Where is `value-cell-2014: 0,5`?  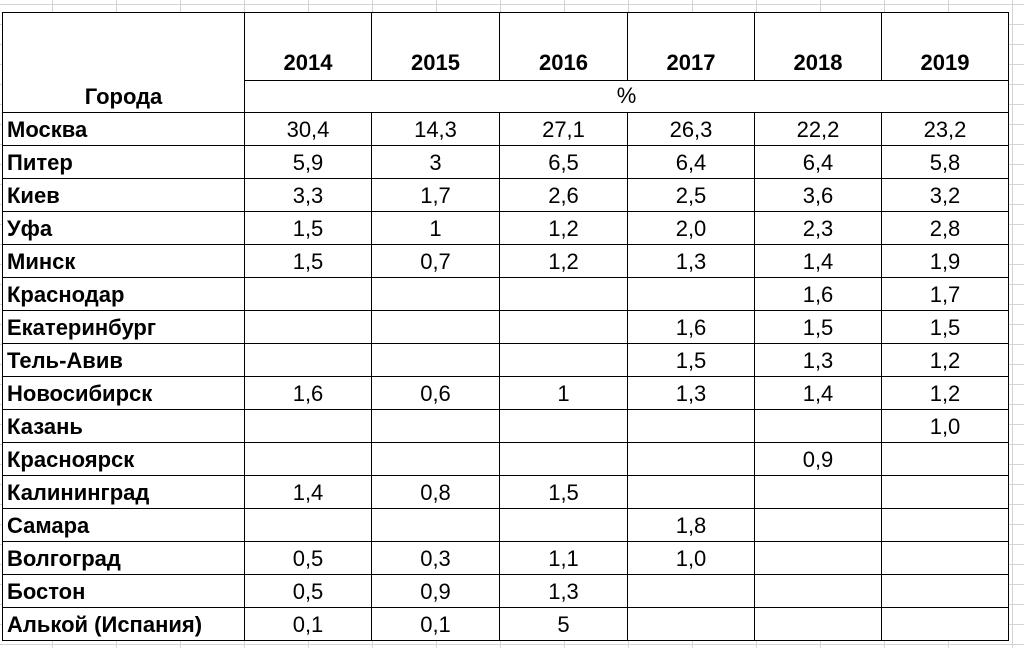
value-cell-2014: 0,5 is located at coordinates (308, 591).